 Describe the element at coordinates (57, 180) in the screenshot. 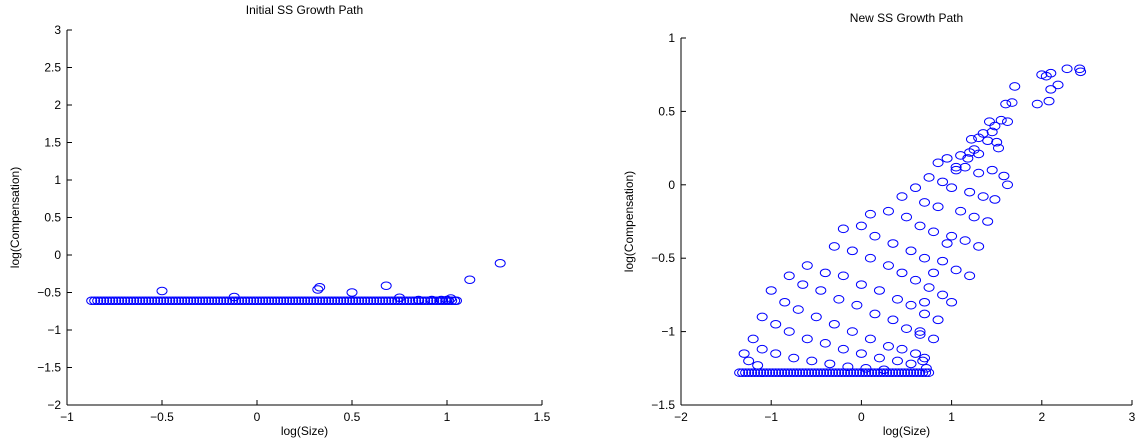

I see `y-tick-label: 1` at that location.